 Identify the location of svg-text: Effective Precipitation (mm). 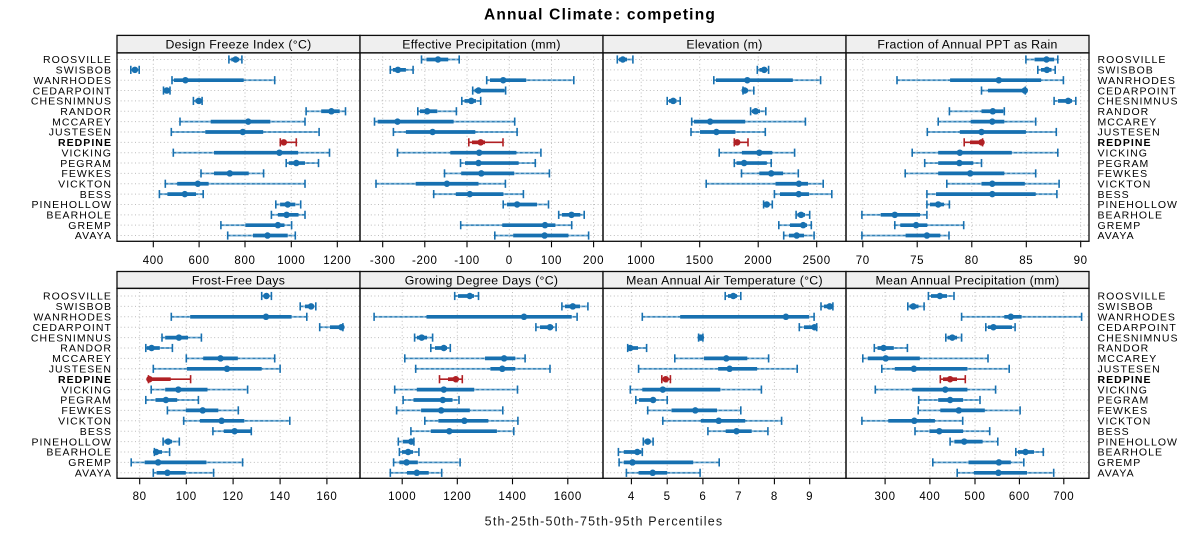
(481, 44).